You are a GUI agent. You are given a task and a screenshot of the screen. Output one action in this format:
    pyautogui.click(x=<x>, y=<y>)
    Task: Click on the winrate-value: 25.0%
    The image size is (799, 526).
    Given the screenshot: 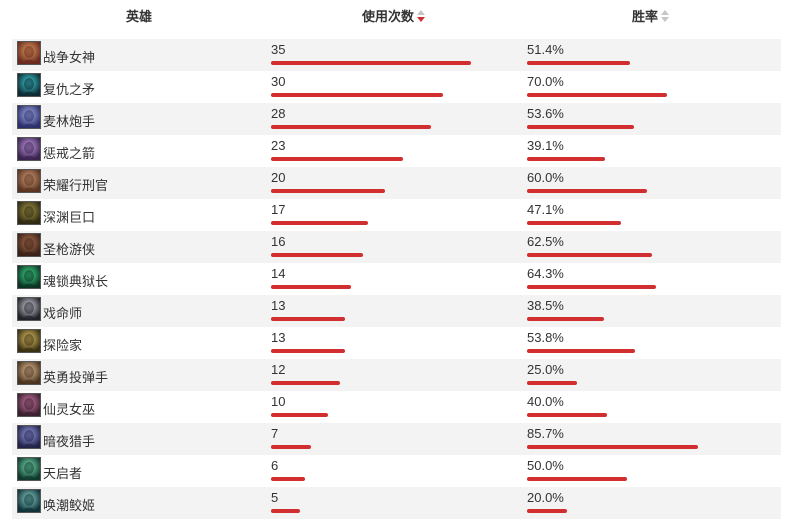 What is the action you would take?
    pyautogui.click(x=545, y=369)
    